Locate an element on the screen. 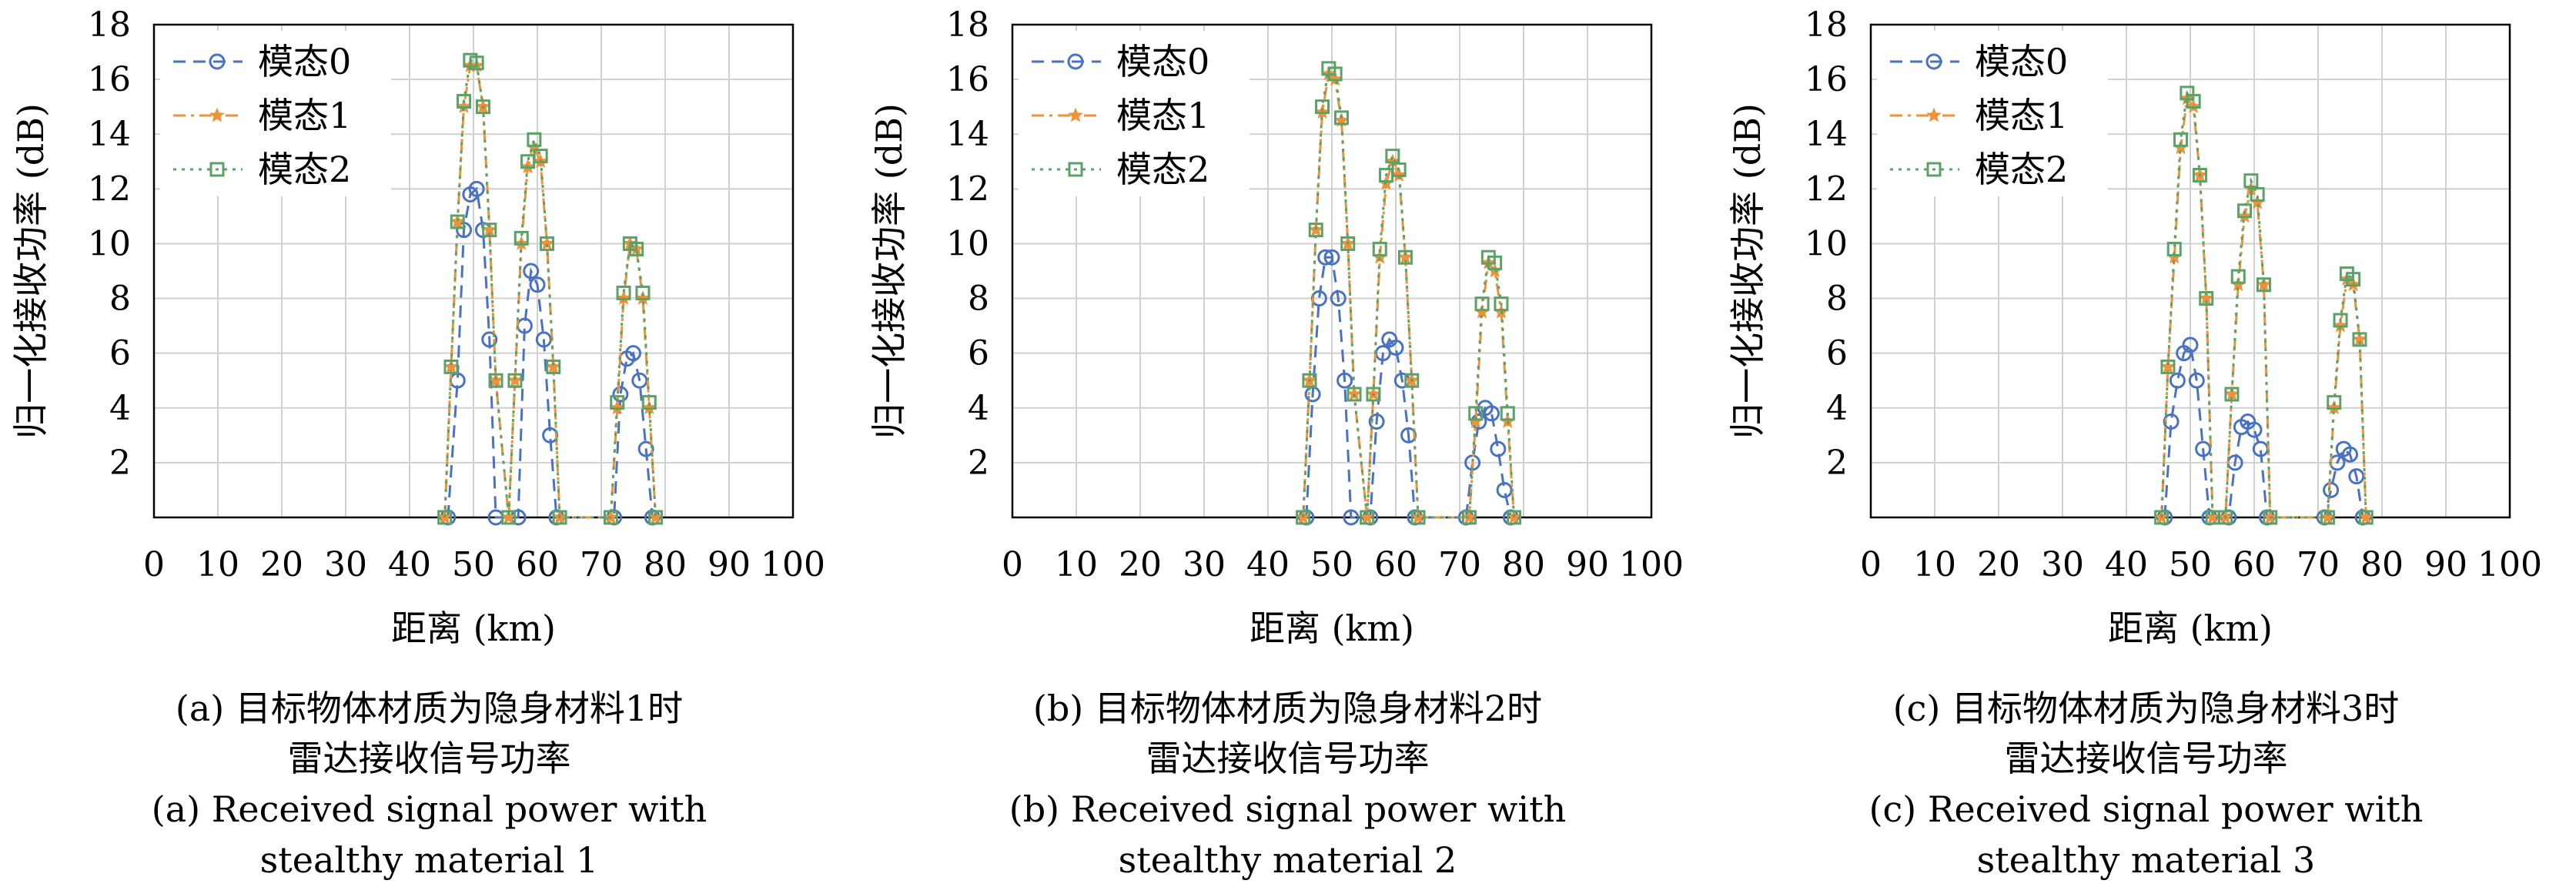 This screenshot has height=887, width=2576. y-tick-label: 16 is located at coordinates (109, 79).